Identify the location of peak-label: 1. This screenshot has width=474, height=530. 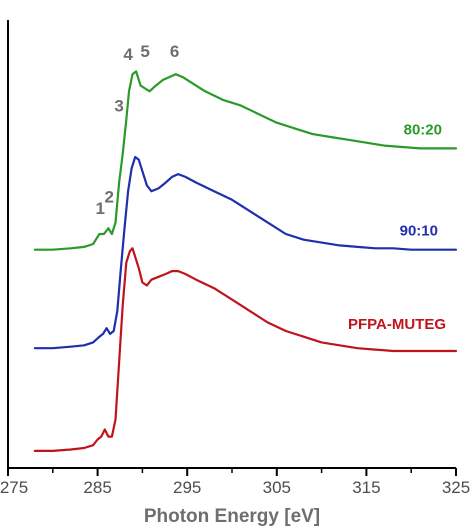
(100, 208).